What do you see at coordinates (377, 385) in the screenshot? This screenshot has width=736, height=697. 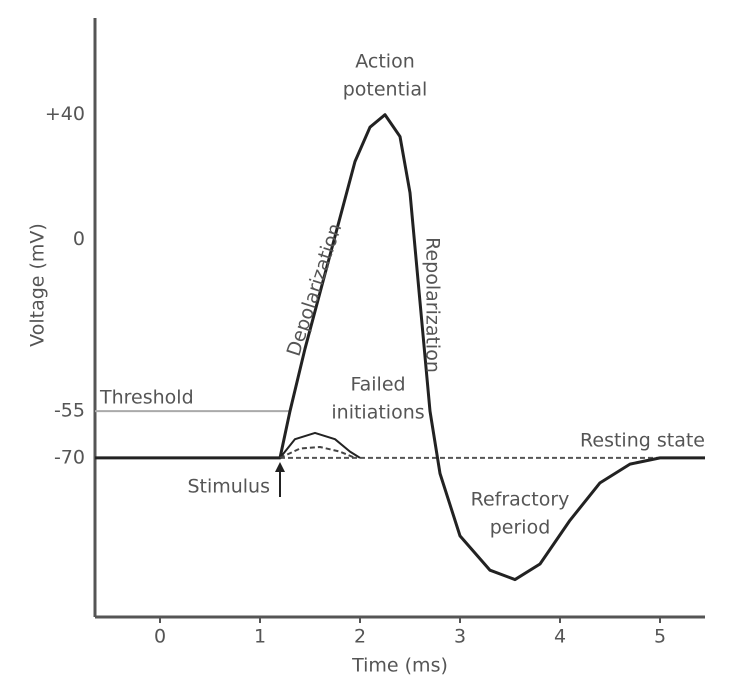 I see `annotation-text: Failed` at bounding box center [377, 385].